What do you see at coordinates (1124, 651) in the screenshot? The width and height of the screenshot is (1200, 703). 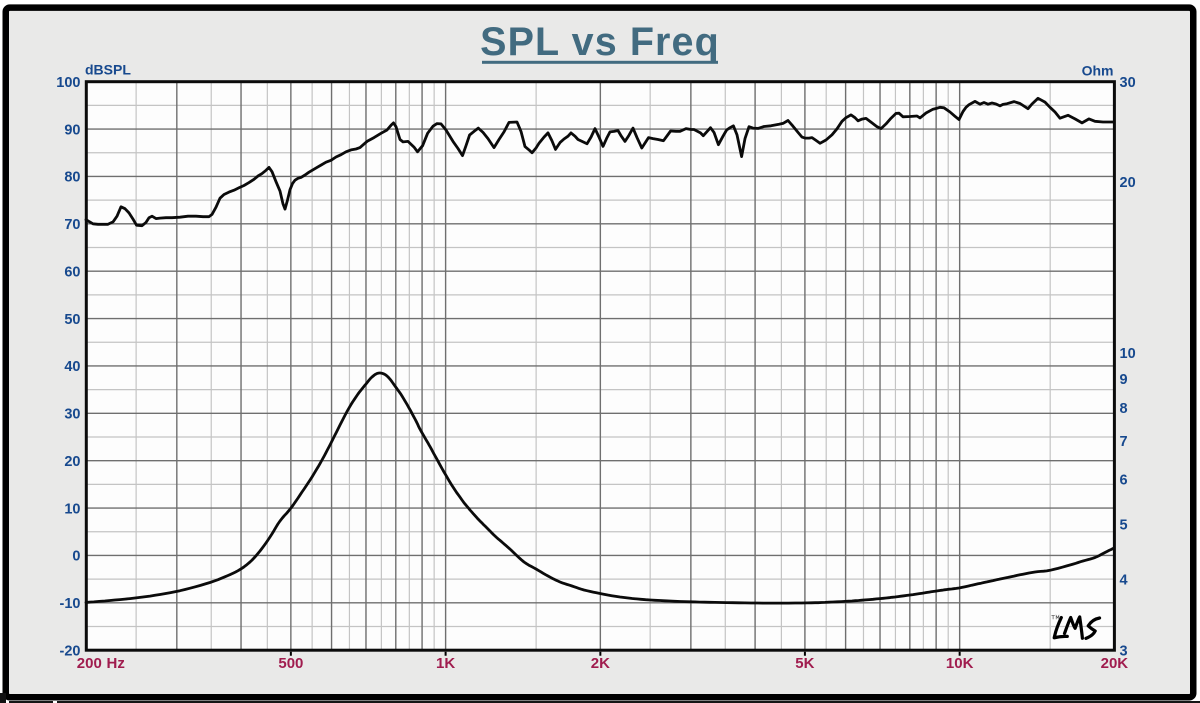 I see `svg-text: 3` at bounding box center [1124, 651].